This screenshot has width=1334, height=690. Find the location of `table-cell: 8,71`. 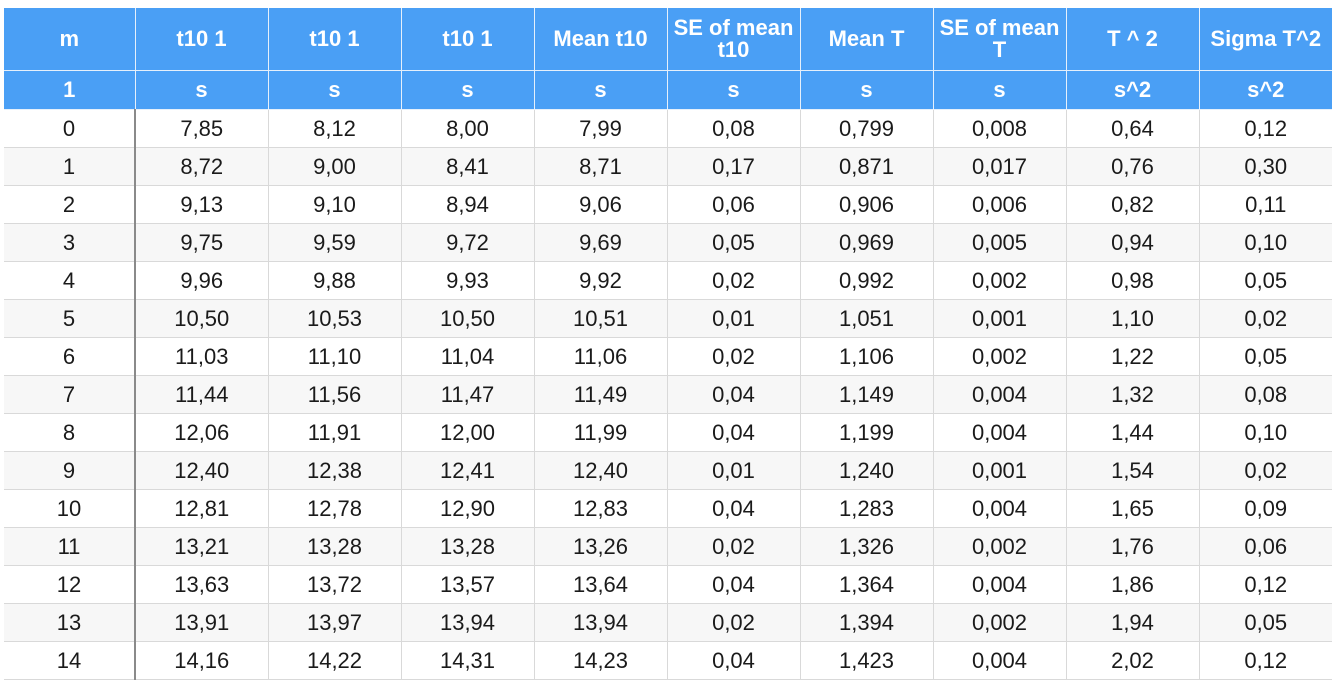

table-cell: 8,71 is located at coordinates (601, 166).